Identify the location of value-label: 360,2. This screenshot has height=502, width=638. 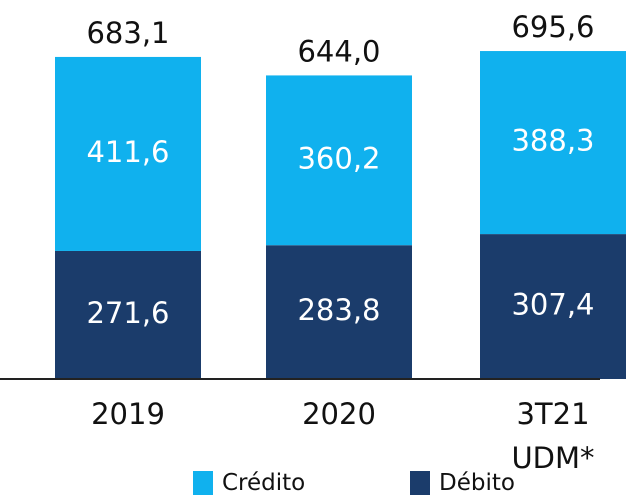
(338, 158).